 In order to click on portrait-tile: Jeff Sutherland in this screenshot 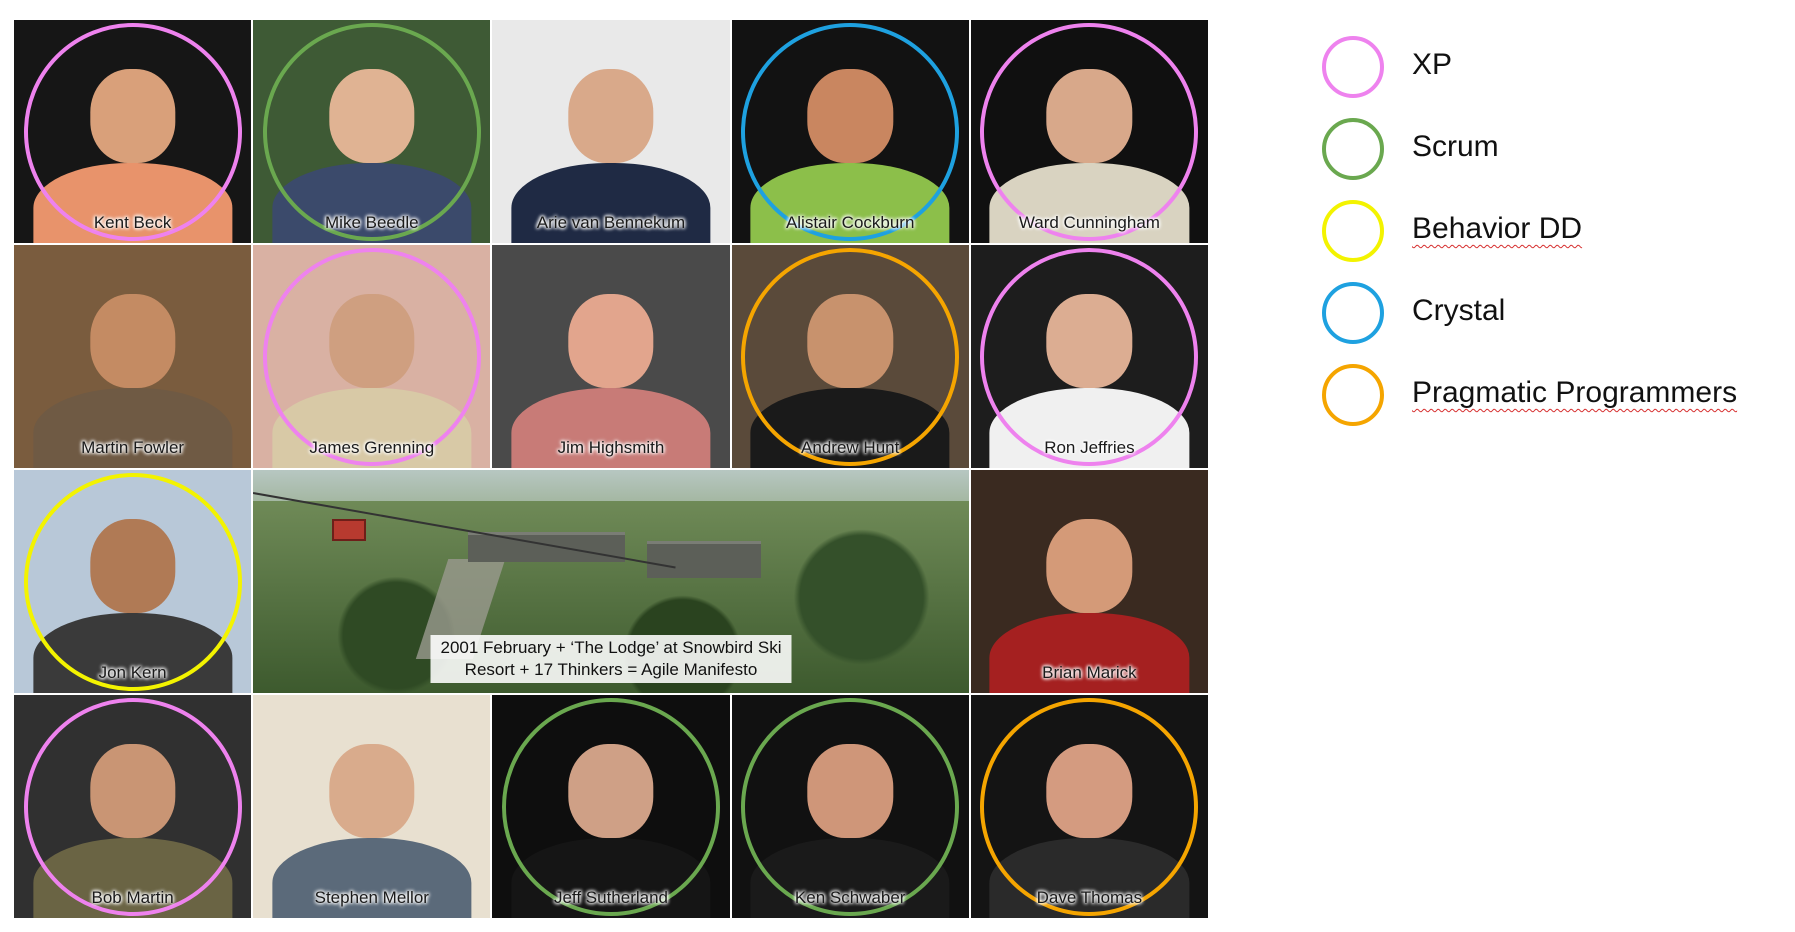, I will do `click(611, 806)`.